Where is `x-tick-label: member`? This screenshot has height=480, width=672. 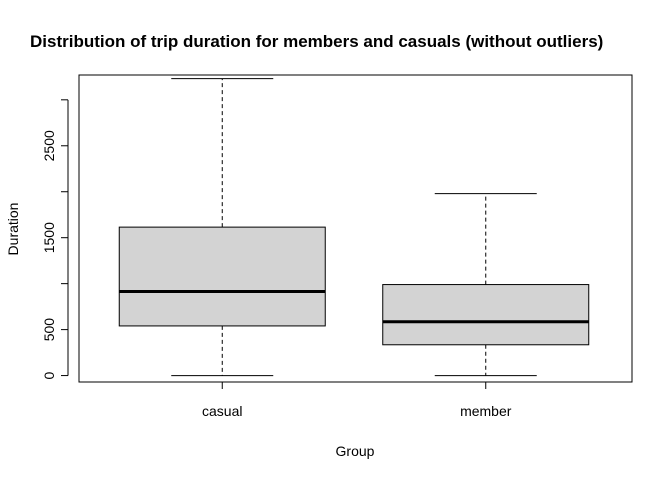
x-tick-label: member is located at coordinates (486, 411).